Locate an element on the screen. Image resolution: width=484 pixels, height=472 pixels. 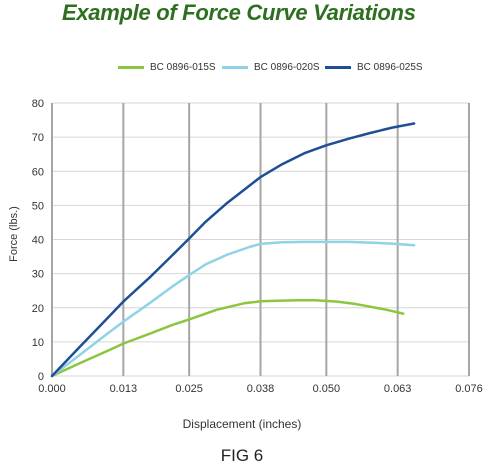
x-tick-label: 0.013 is located at coordinates (124, 389).